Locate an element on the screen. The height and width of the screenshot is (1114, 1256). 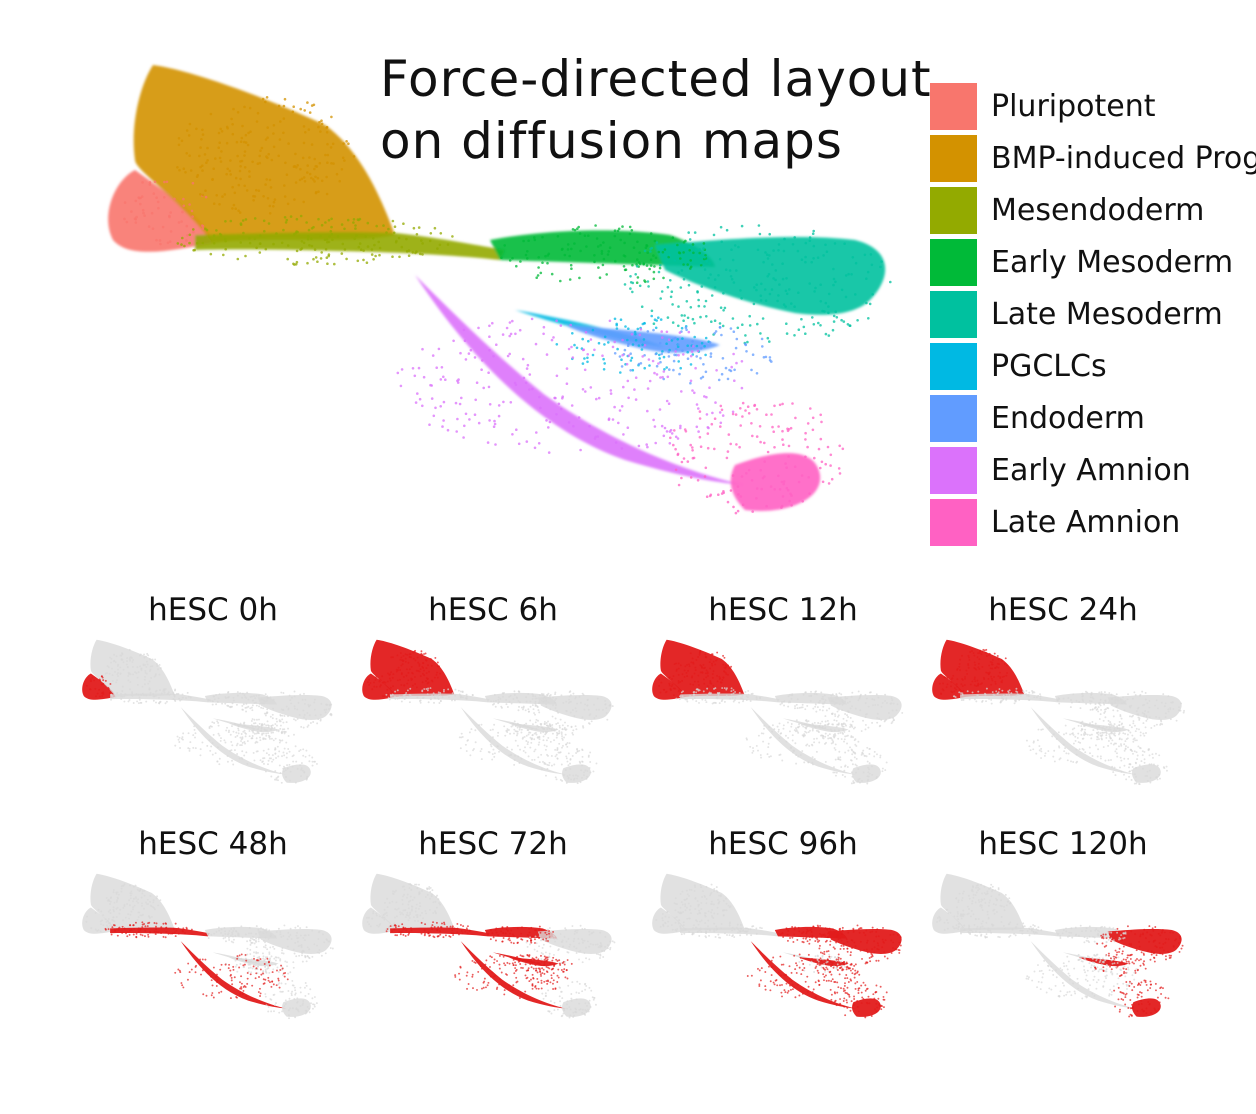
legend-item: Pluripotent is located at coordinates (1093, 106).